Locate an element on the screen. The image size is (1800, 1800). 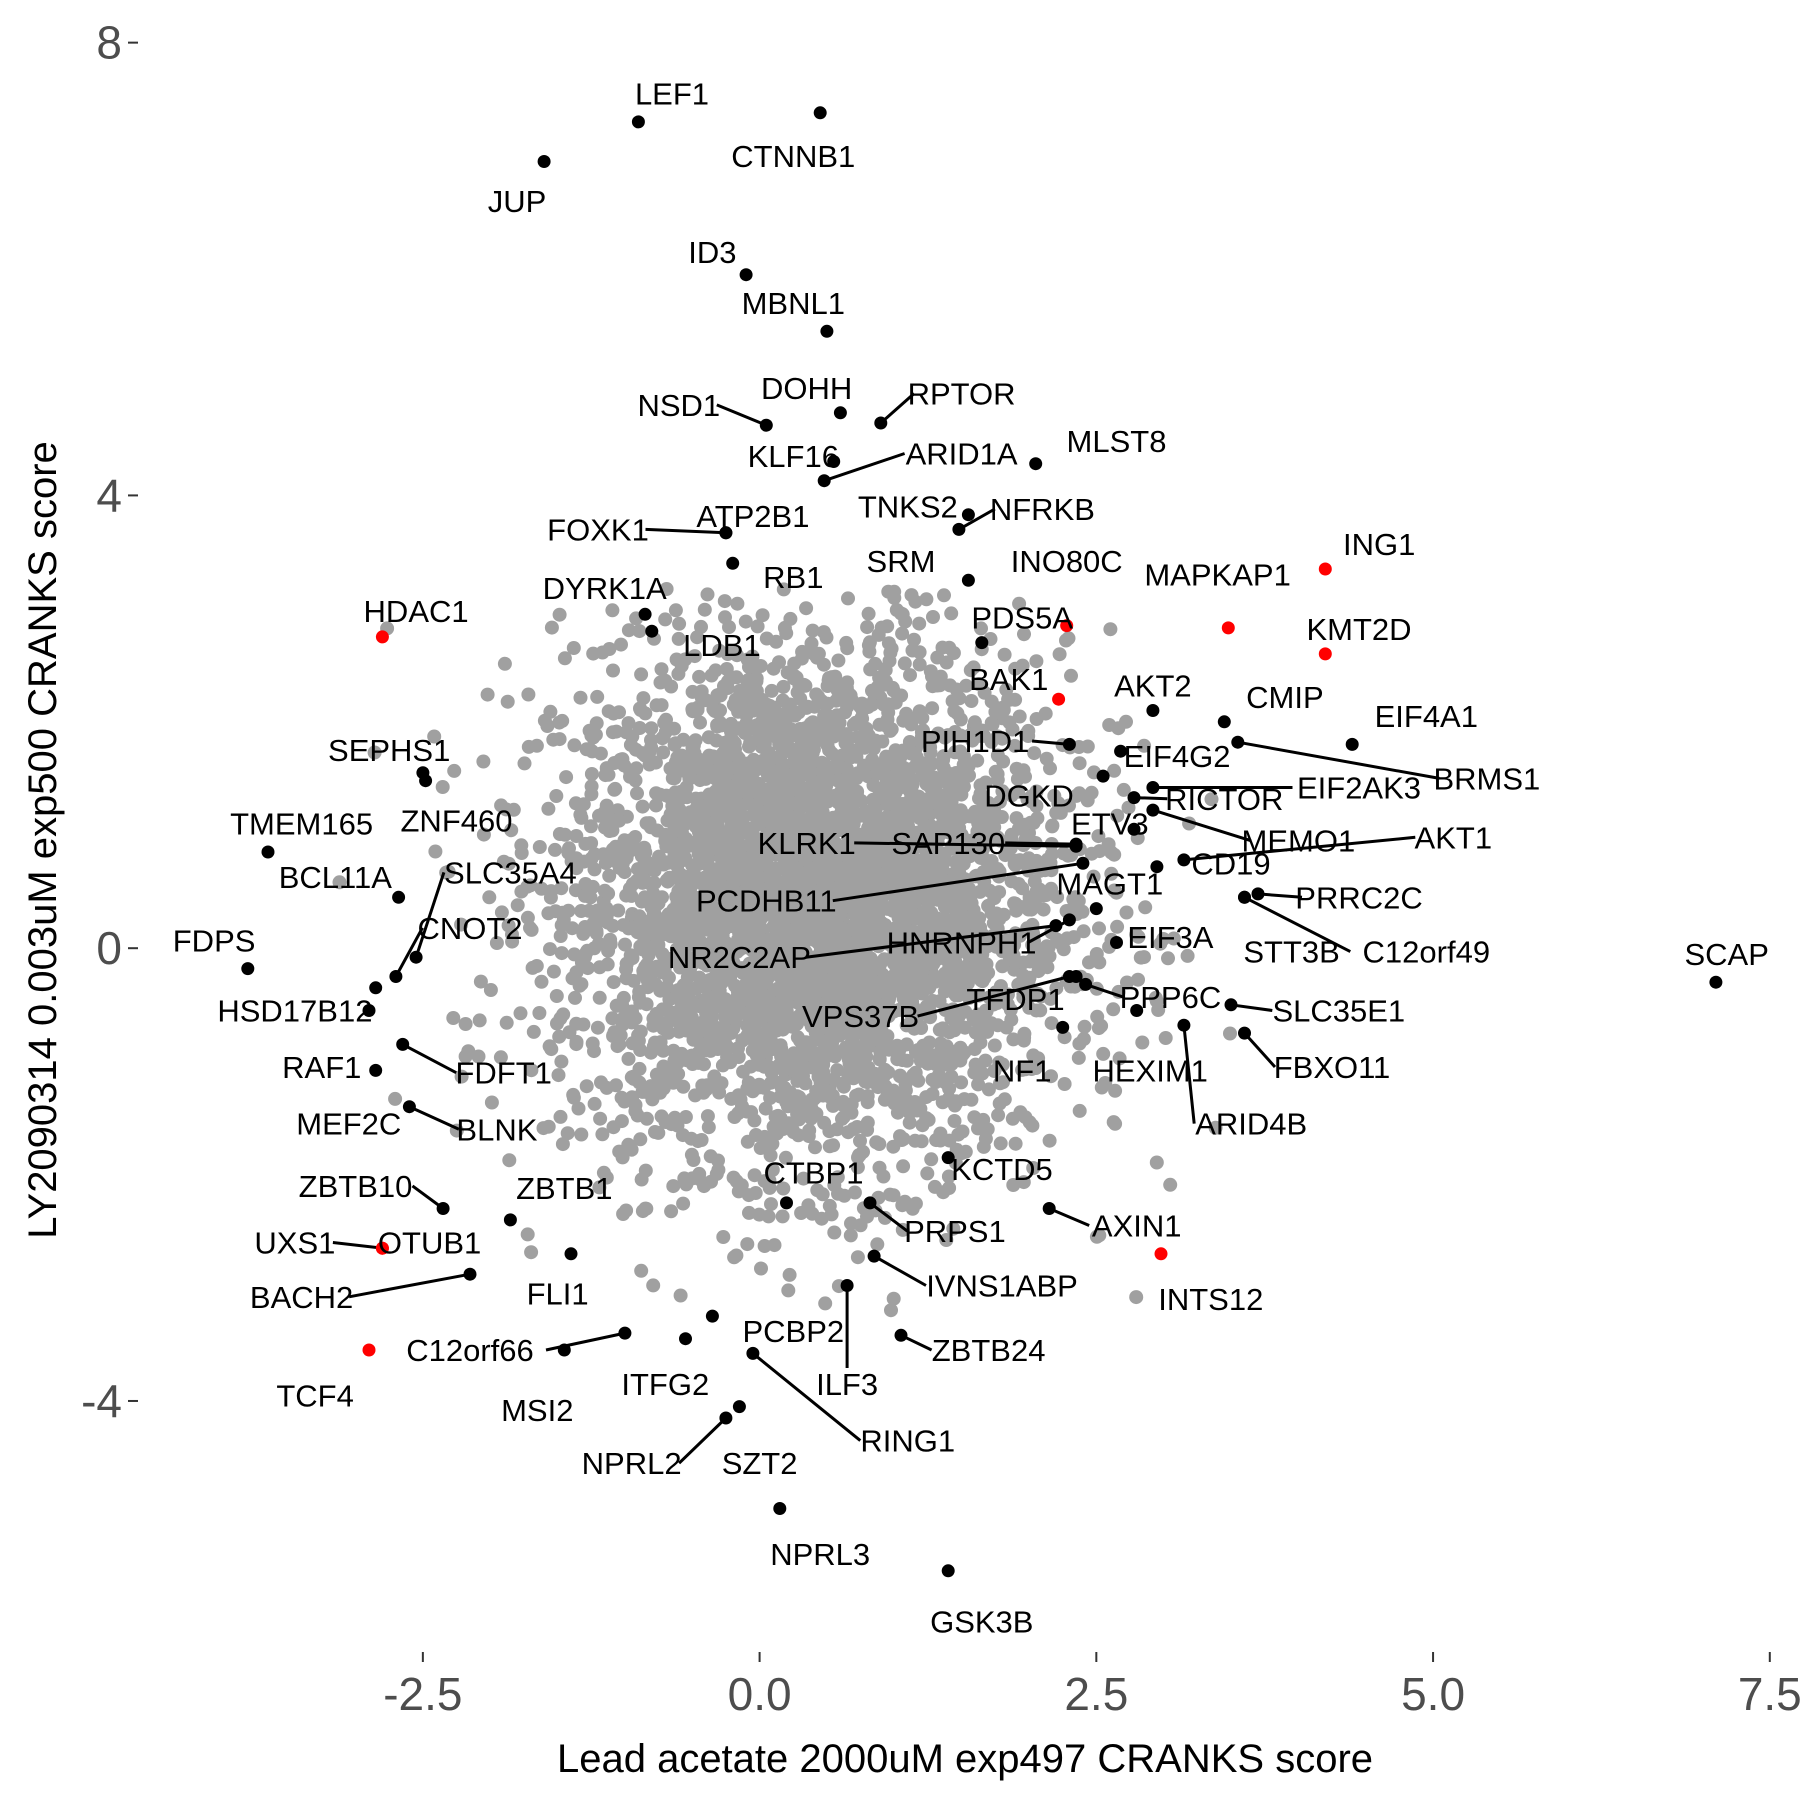
gene-point-fli1 is located at coordinates (571, 1254).